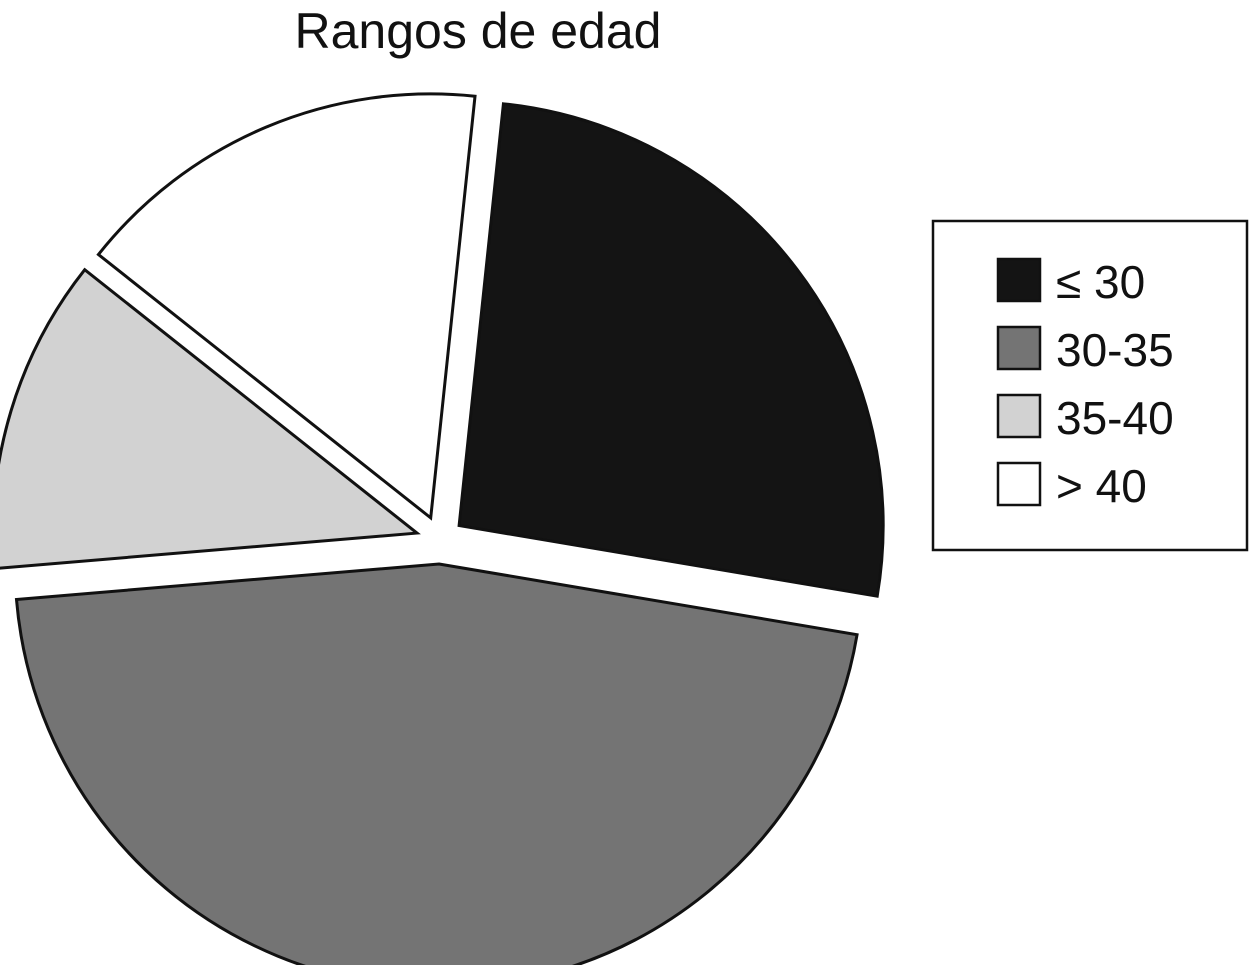 The height and width of the screenshot is (965, 1250). Describe the element at coordinates (1101, 486) in the screenshot. I see `legend-label-4: > 40` at that location.